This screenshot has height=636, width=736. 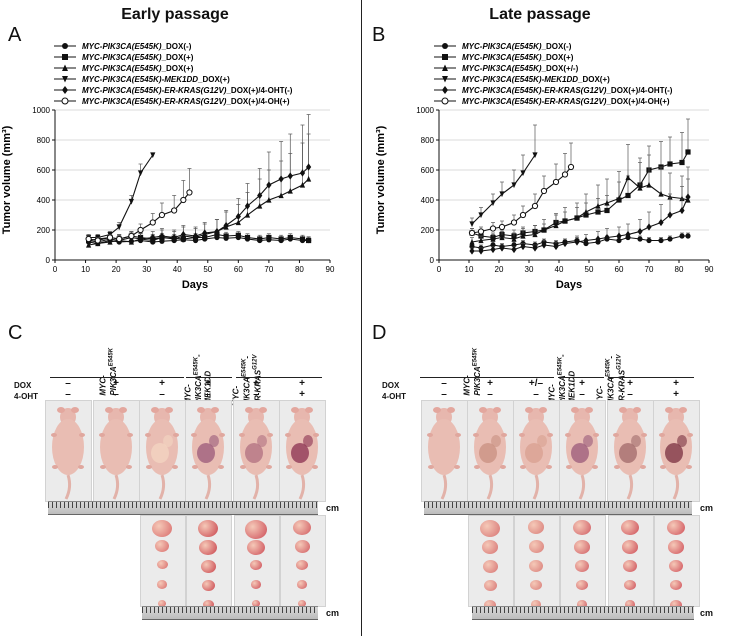 What do you see at coordinates (517, 46) in the screenshot?
I see `legend-entry: MYC-PIK3CA(E545K)_DOX(-)` at bounding box center [517, 46].